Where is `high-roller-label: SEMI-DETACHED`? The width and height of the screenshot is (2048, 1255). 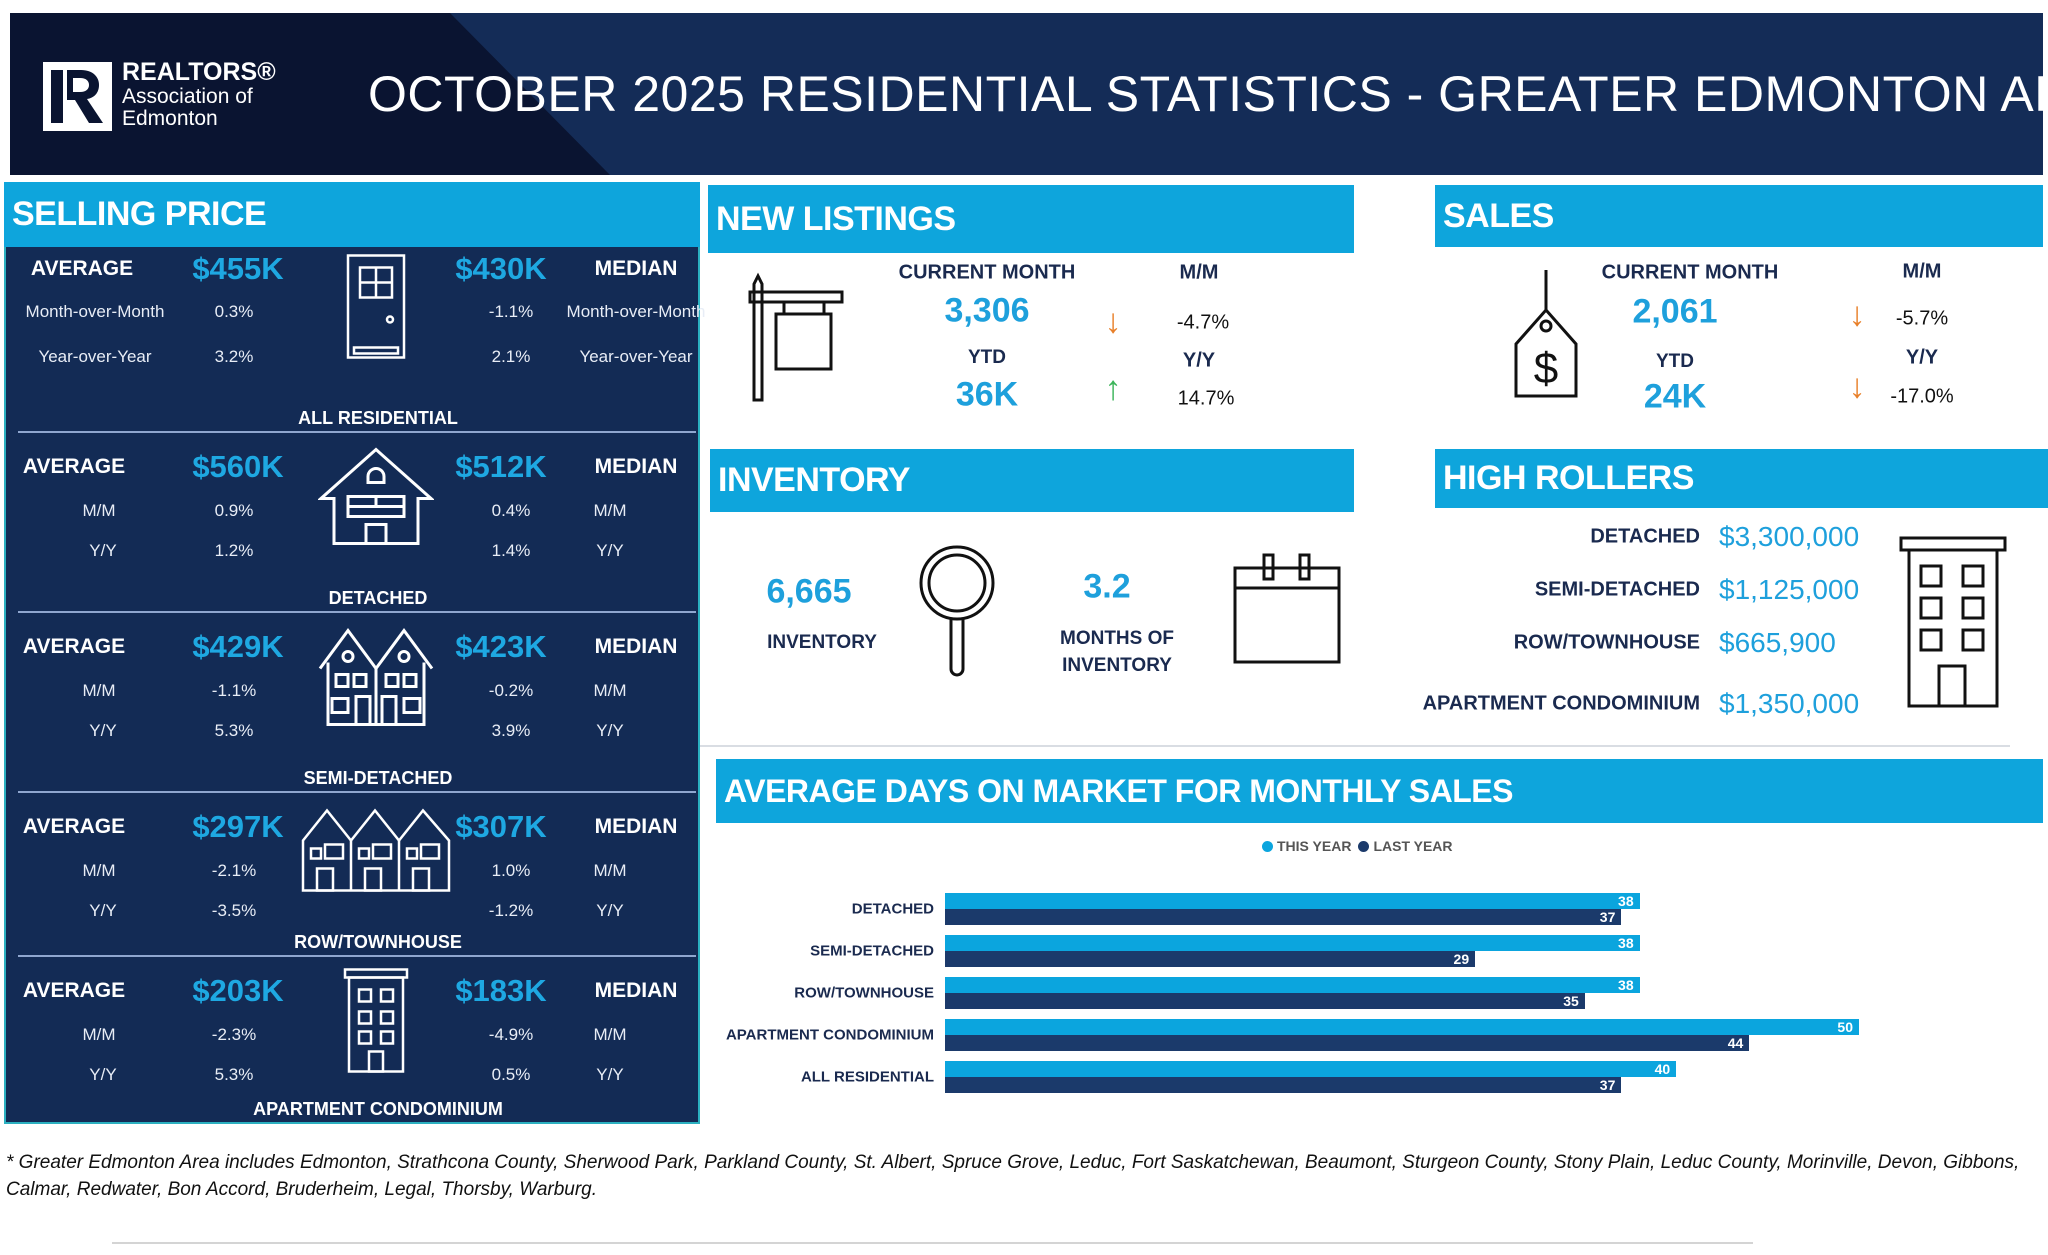 high-roller-label: SEMI-DETACHED is located at coordinates (1617, 589).